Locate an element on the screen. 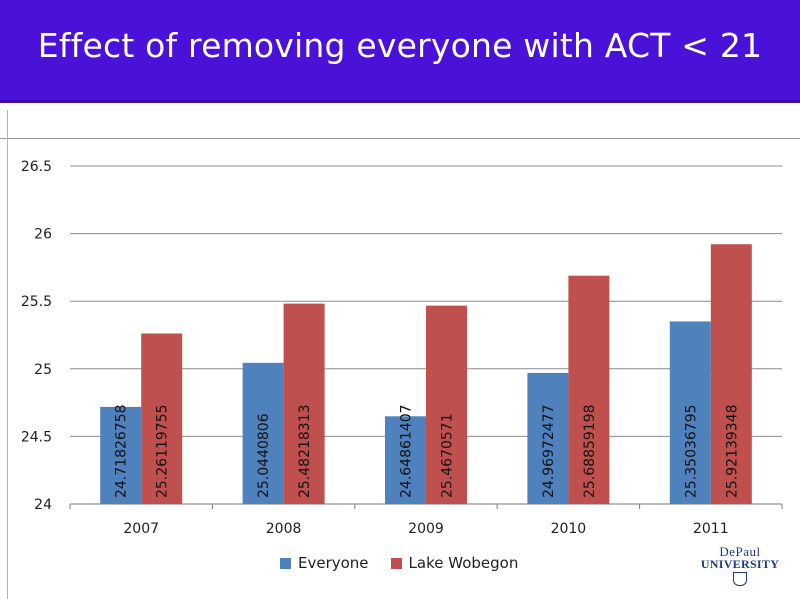  data-label: 25.26119755 is located at coordinates (163, 451).